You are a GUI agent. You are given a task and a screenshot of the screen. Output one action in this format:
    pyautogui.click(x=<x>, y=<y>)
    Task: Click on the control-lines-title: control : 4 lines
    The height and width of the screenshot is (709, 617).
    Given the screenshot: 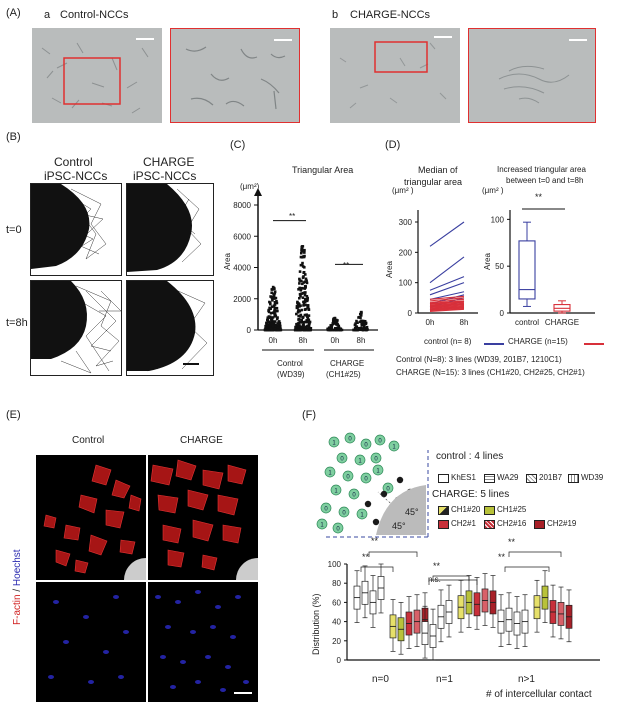 What is the action you would take?
    pyautogui.click(x=470, y=456)
    